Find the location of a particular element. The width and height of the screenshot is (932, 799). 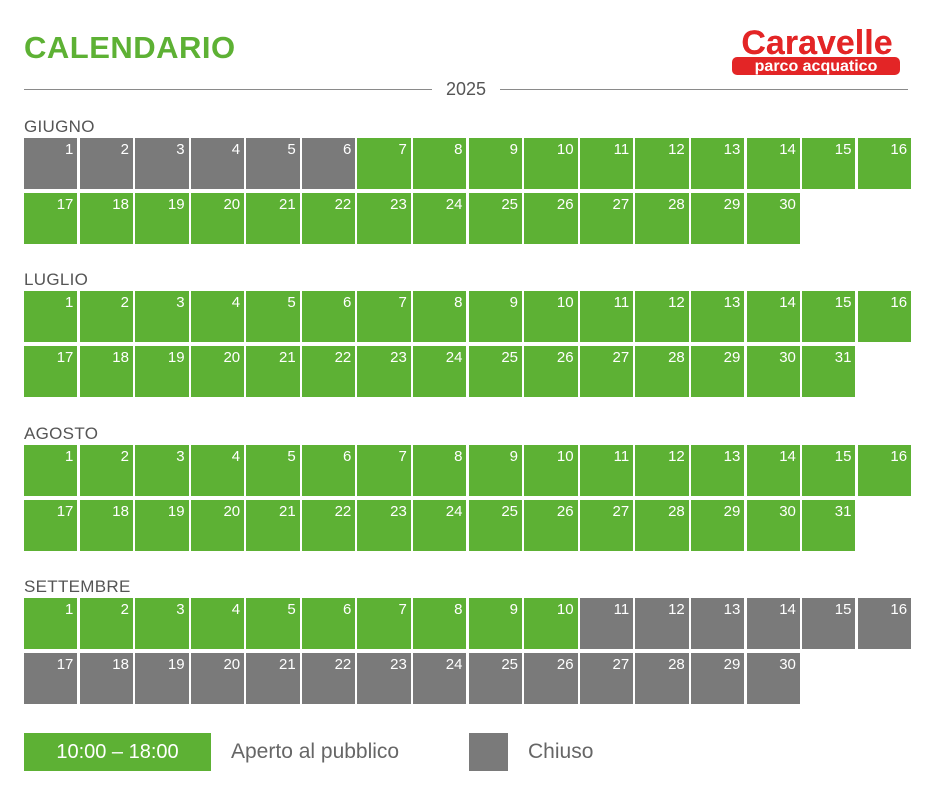

page-title: CALENDARIO is located at coordinates (130, 47).